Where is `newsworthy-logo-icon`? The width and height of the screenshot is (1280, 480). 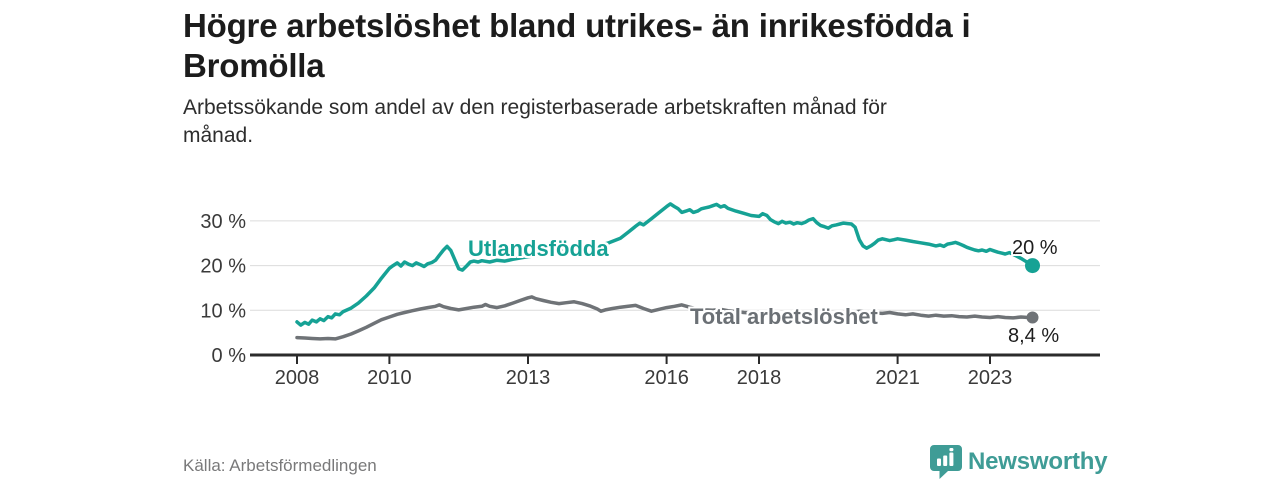 newsworthy-logo-icon is located at coordinates (946, 462).